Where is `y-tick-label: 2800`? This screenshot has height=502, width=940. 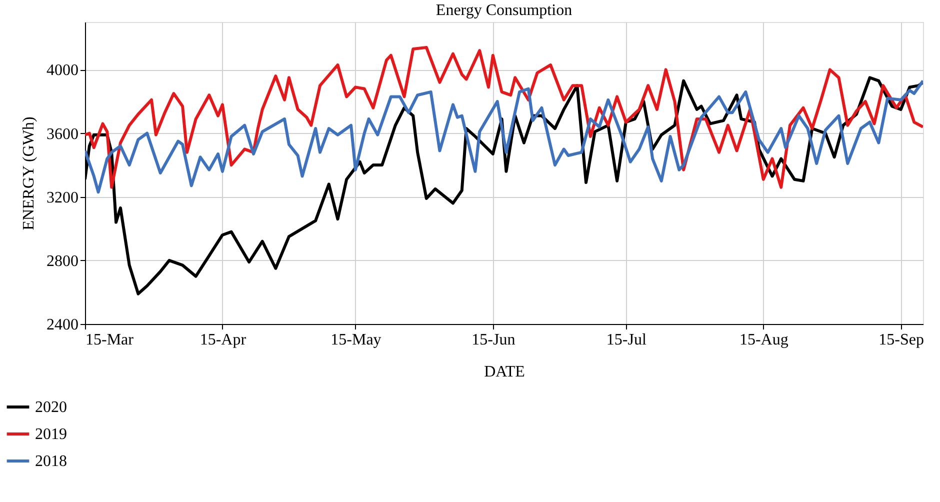 y-tick-label: 2800 is located at coordinates (62, 261).